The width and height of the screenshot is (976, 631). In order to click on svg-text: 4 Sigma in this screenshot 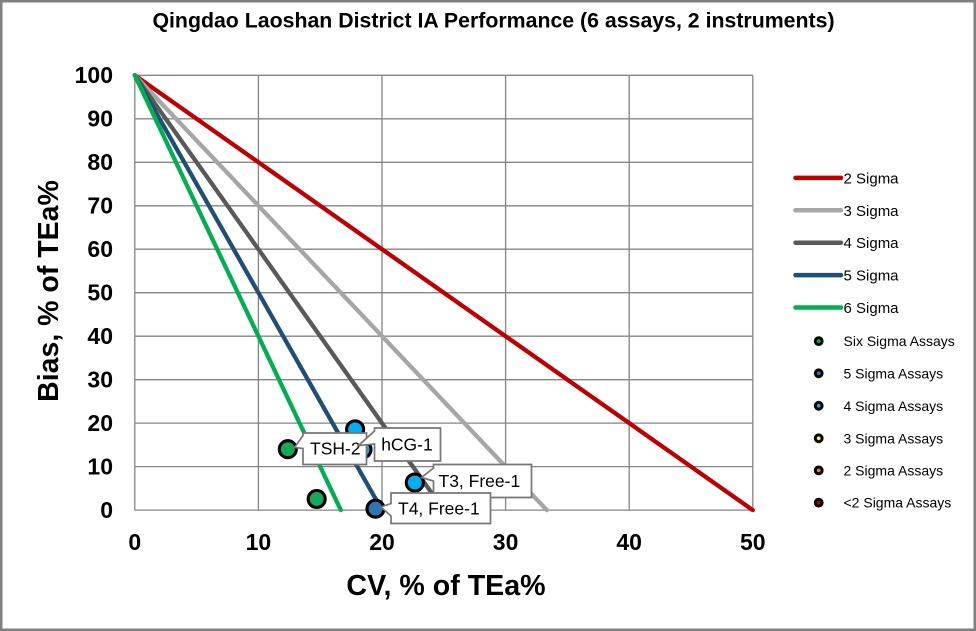, I will do `click(872, 243)`.